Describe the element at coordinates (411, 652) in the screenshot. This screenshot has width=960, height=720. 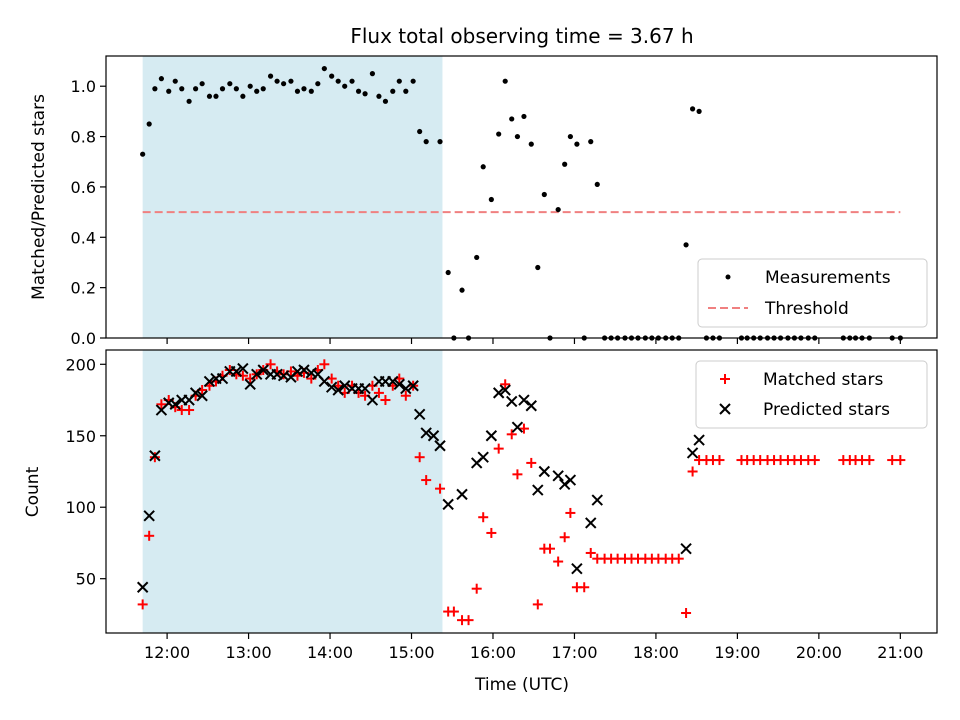
I see `xtick-label: 15:00` at that location.